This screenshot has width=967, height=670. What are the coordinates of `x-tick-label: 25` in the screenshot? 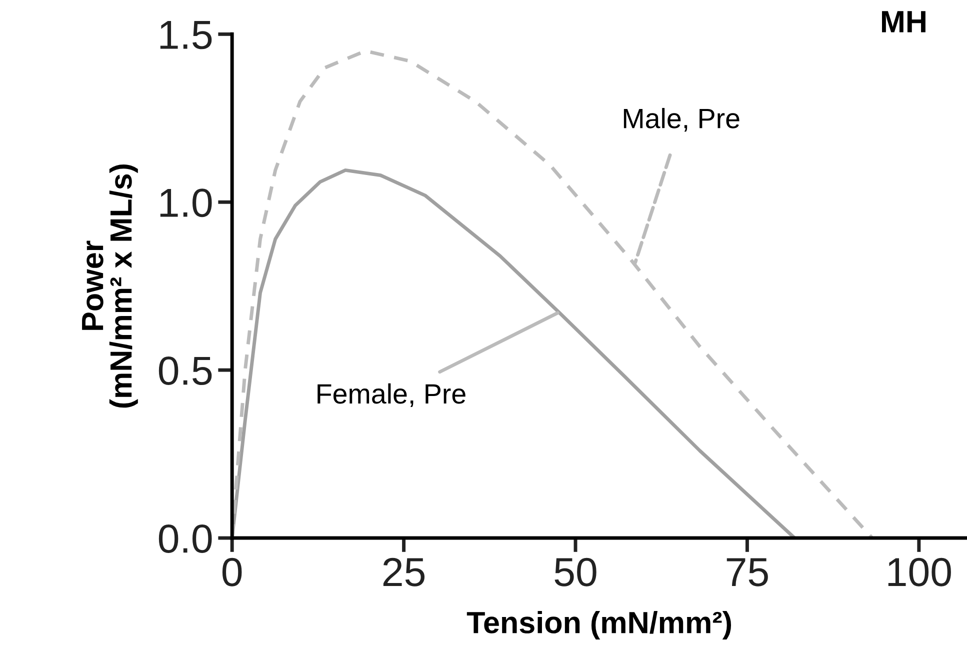 It's located at (404, 572).